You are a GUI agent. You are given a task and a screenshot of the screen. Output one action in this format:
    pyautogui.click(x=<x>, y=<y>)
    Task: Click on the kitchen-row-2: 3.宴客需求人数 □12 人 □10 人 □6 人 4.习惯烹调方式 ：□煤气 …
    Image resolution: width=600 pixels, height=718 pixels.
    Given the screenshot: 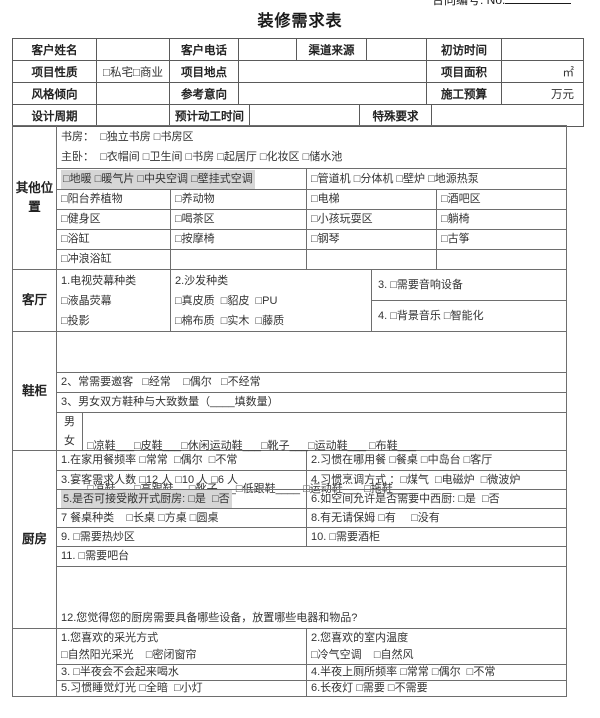 What is the action you would take?
    pyautogui.click(x=311, y=479)
    